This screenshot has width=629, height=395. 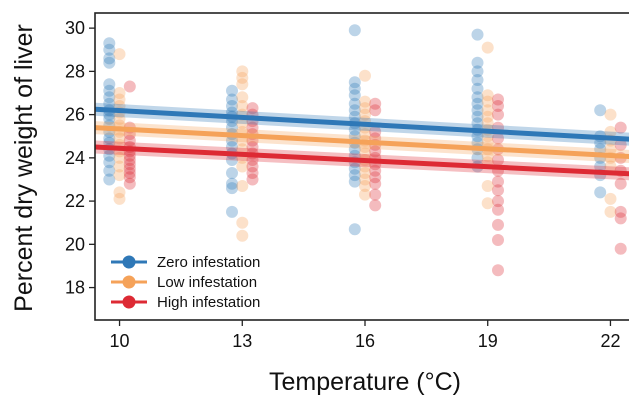 I want to click on x-tick-label: 19, so click(x=488, y=341).